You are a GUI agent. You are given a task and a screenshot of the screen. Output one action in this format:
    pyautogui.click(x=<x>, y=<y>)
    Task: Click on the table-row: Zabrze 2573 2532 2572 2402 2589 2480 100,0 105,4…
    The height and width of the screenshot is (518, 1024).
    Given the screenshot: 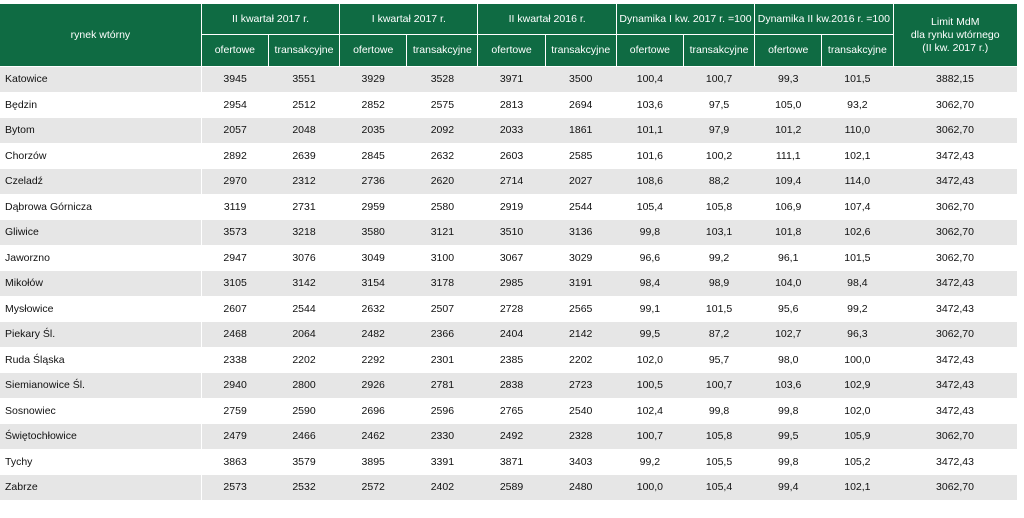 What is the action you would take?
    pyautogui.click(x=508, y=487)
    